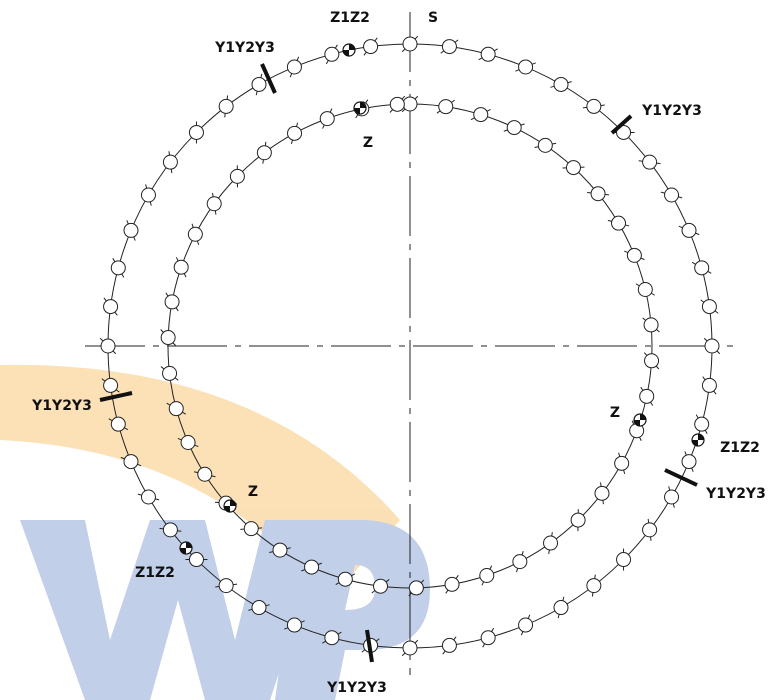 This screenshot has width=776, height=700. I want to click on label: S, so click(433, 18).